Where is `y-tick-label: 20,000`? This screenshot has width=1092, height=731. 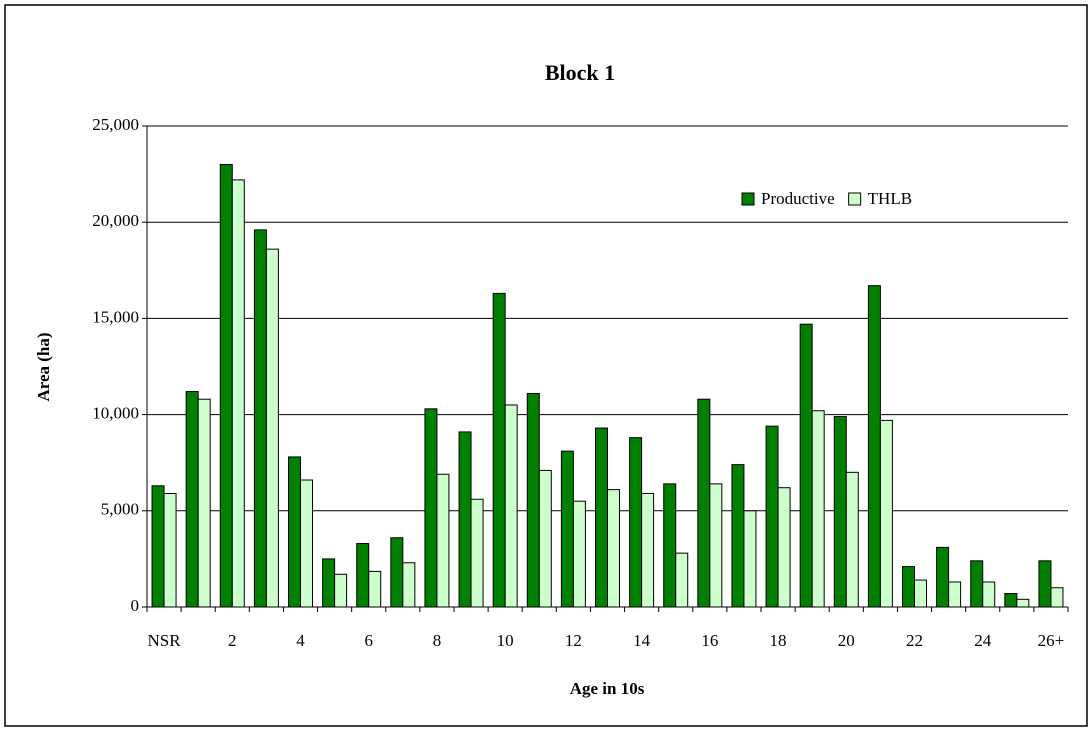
y-tick-label: 20,000 is located at coordinates (115, 220).